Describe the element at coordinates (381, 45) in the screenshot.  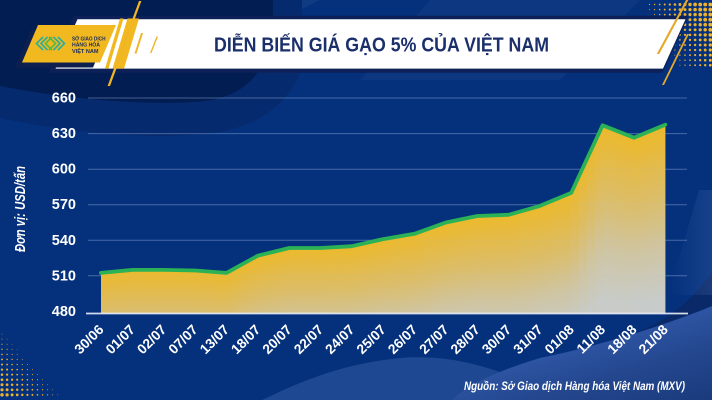
I see `svg-text:DIỄN BIẾN GIÁ GẠO 5% CỦA VIỆT: DIỄN BIẾN GIÁ GẠO 5% CỦA VIỆT NAM` at that location.